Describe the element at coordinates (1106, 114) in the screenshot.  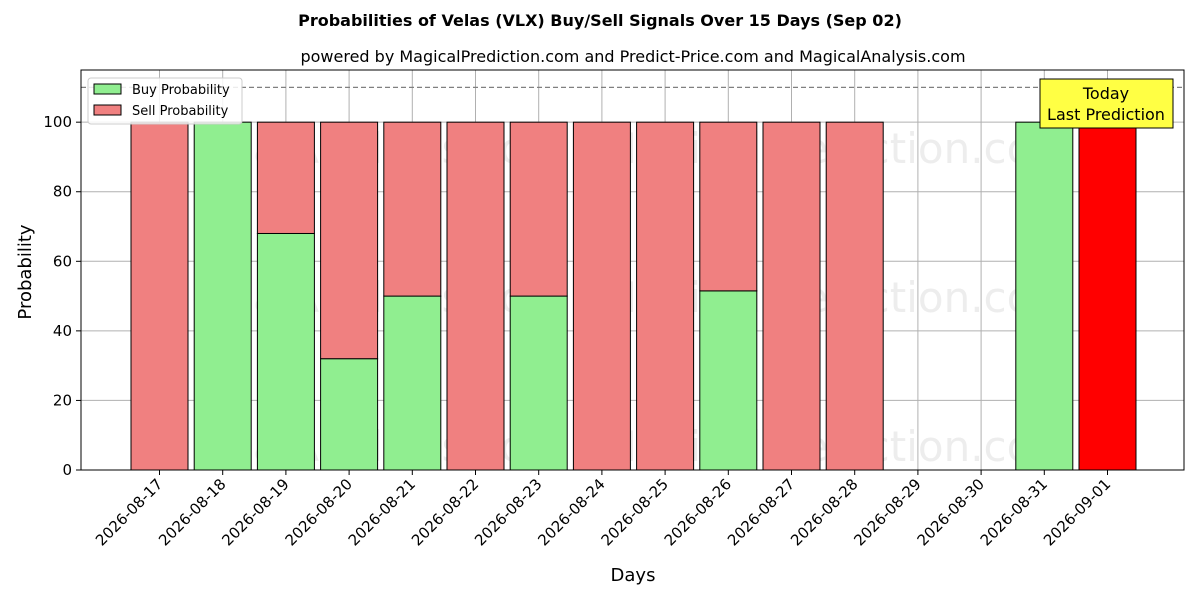
I see `today-annotation-line2: Last Prediction` at that location.